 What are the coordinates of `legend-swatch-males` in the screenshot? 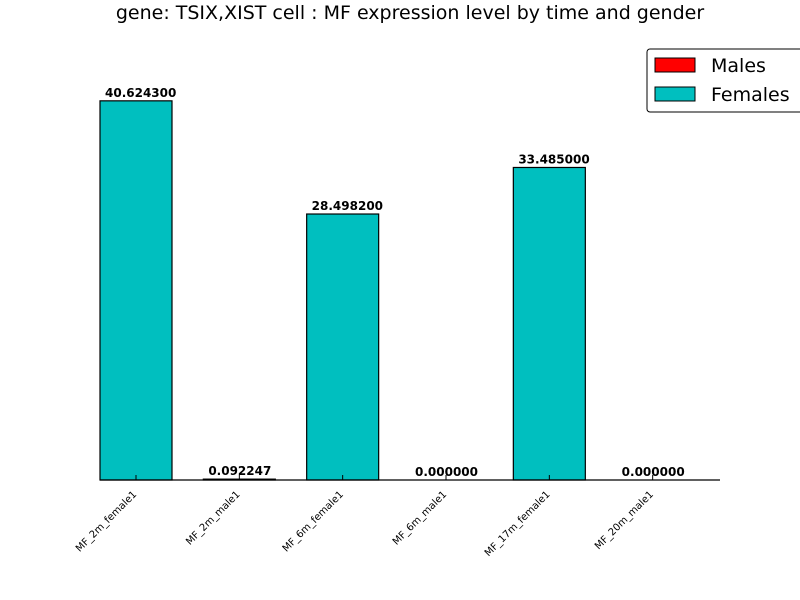 It's located at (675, 65).